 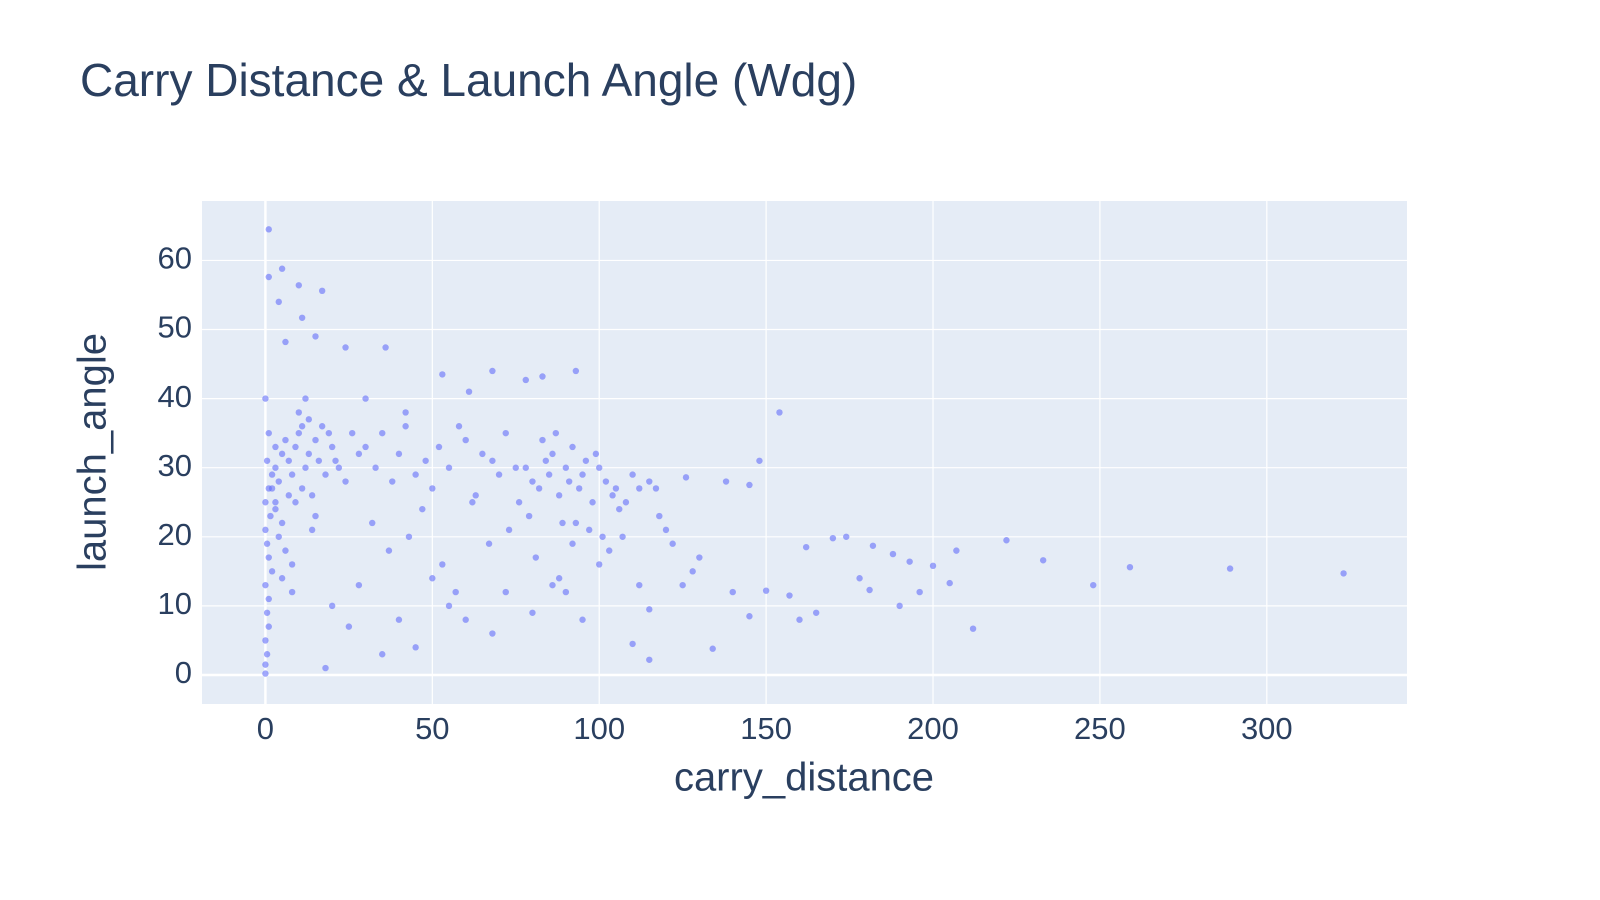 I want to click on y-tick-label: 0, so click(x=183, y=672).